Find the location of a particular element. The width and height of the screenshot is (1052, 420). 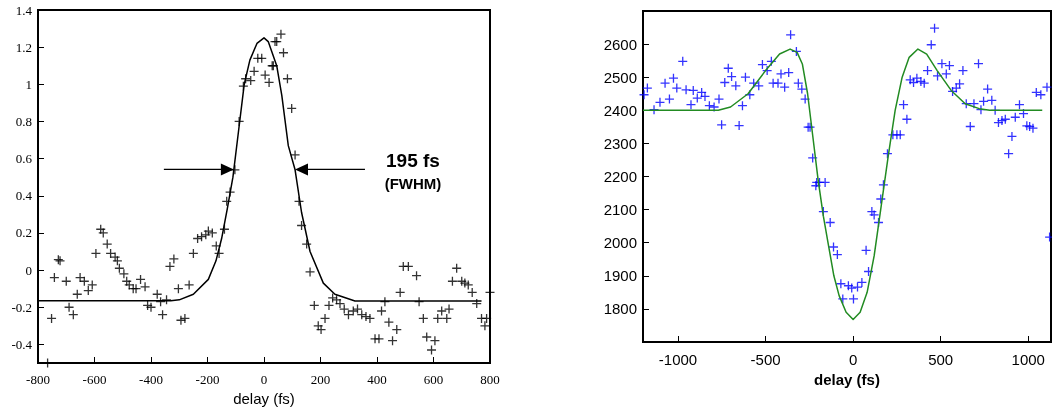

annotation: 195 fs (FWHM) is located at coordinates (413, 171).